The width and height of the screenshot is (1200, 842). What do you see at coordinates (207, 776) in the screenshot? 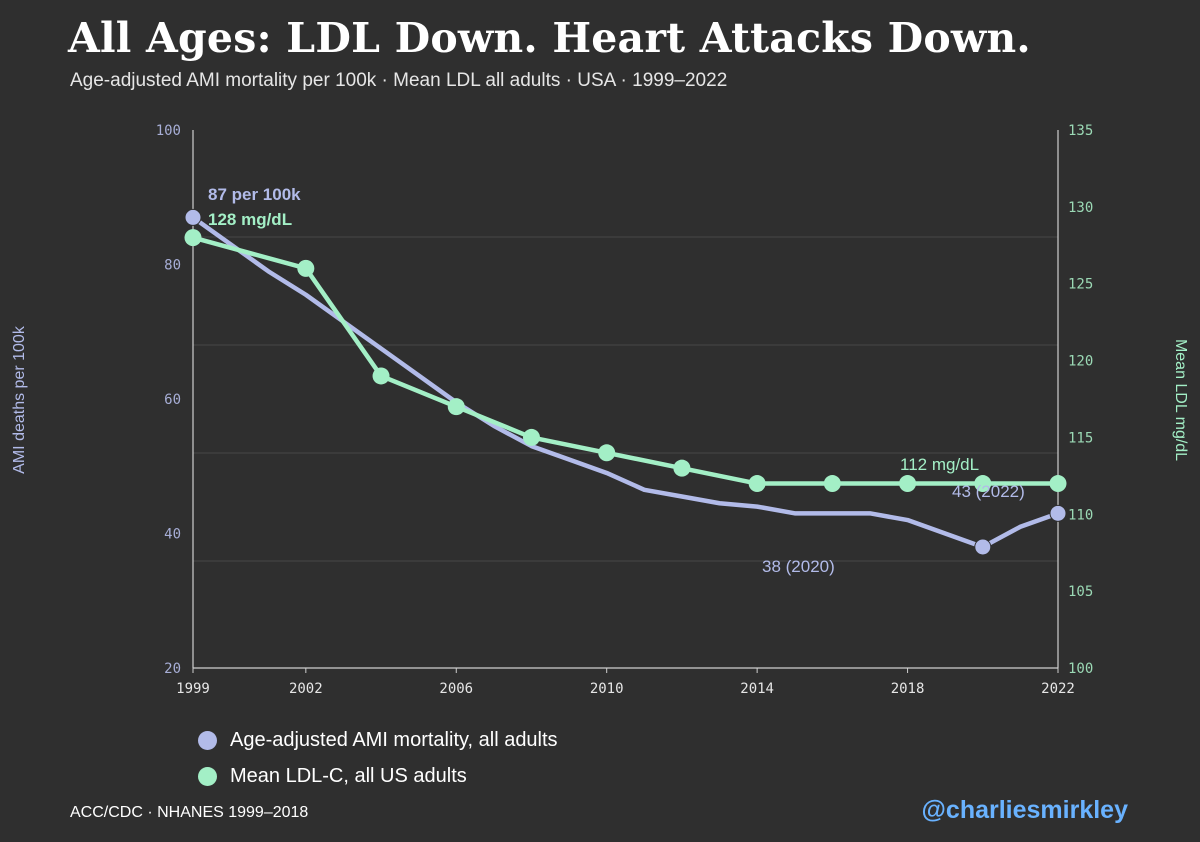
I see `legend-marker-ldl` at bounding box center [207, 776].